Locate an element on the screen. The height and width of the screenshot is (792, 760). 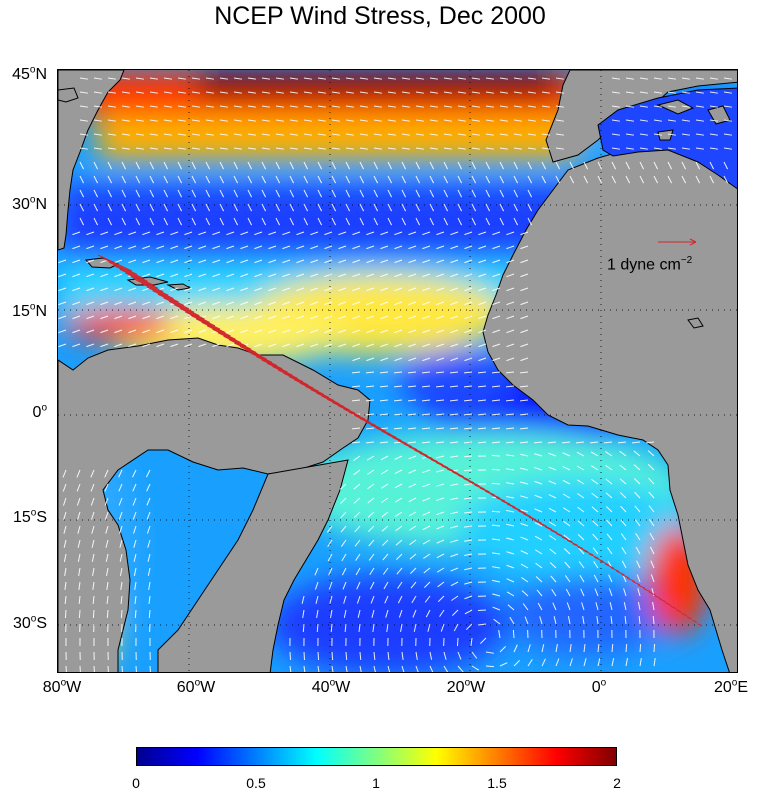
lon-tick-20e: 20oE is located at coordinates (731, 686).